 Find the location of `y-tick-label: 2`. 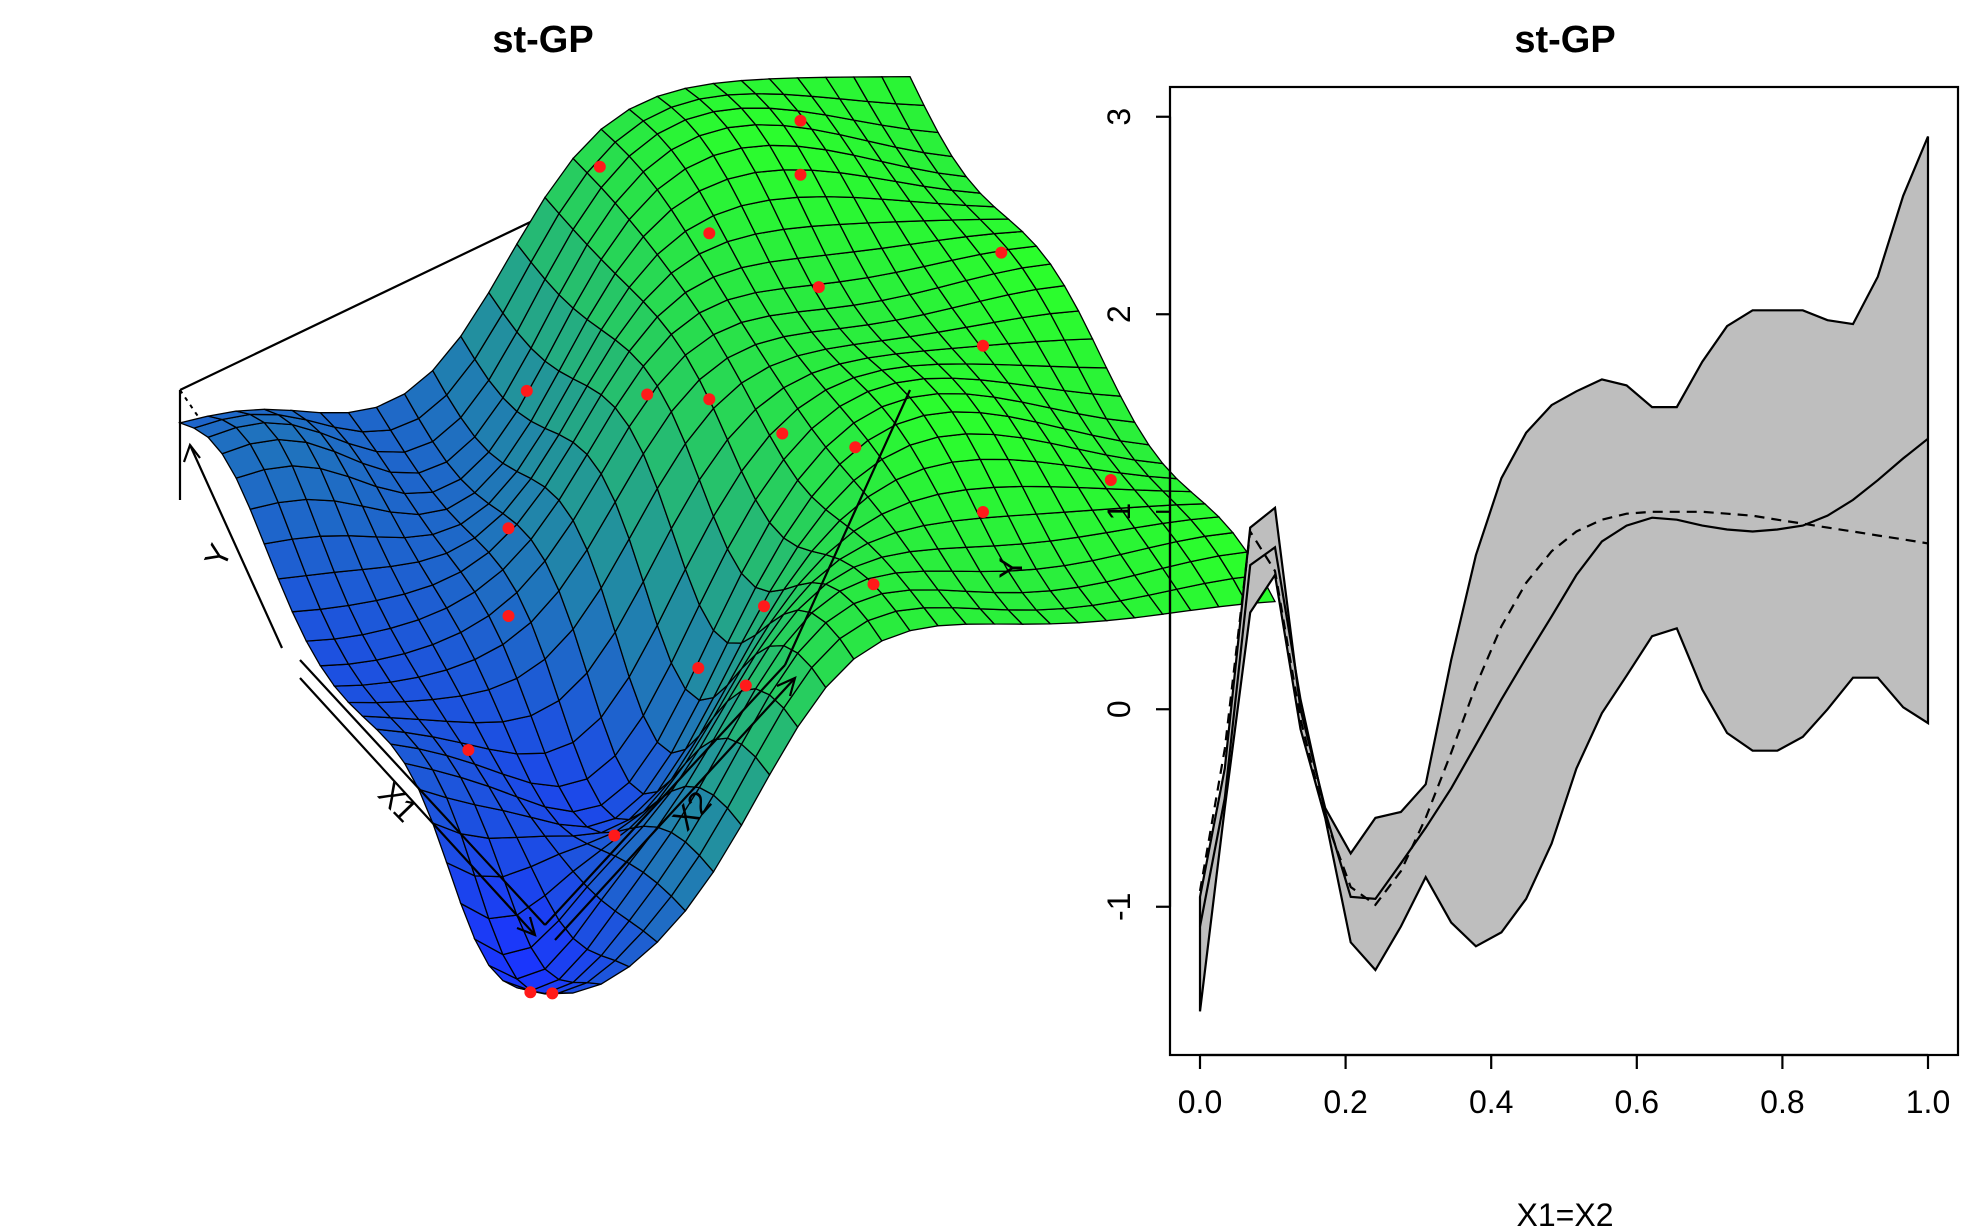

y-tick-label: 2 is located at coordinates (1119, 314).